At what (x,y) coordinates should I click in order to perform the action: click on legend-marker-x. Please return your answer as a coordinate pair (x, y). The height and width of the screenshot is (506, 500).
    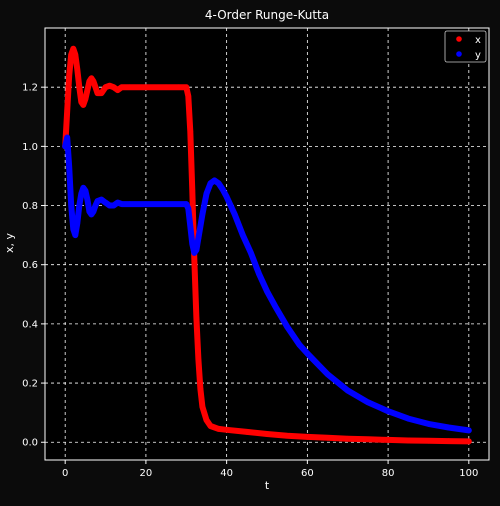
    Looking at the image, I should click on (459, 39).